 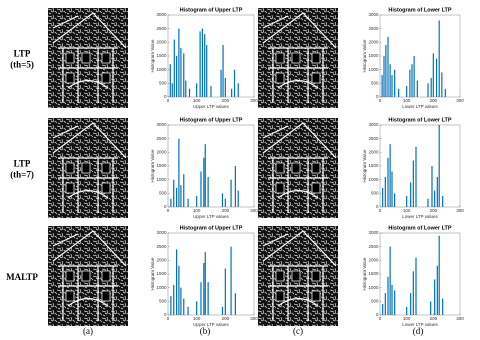 What do you see at coordinates (419, 10) in the screenshot?
I see `chart-title: Histogram of Lower LTP` at bounding box center [419, 10].